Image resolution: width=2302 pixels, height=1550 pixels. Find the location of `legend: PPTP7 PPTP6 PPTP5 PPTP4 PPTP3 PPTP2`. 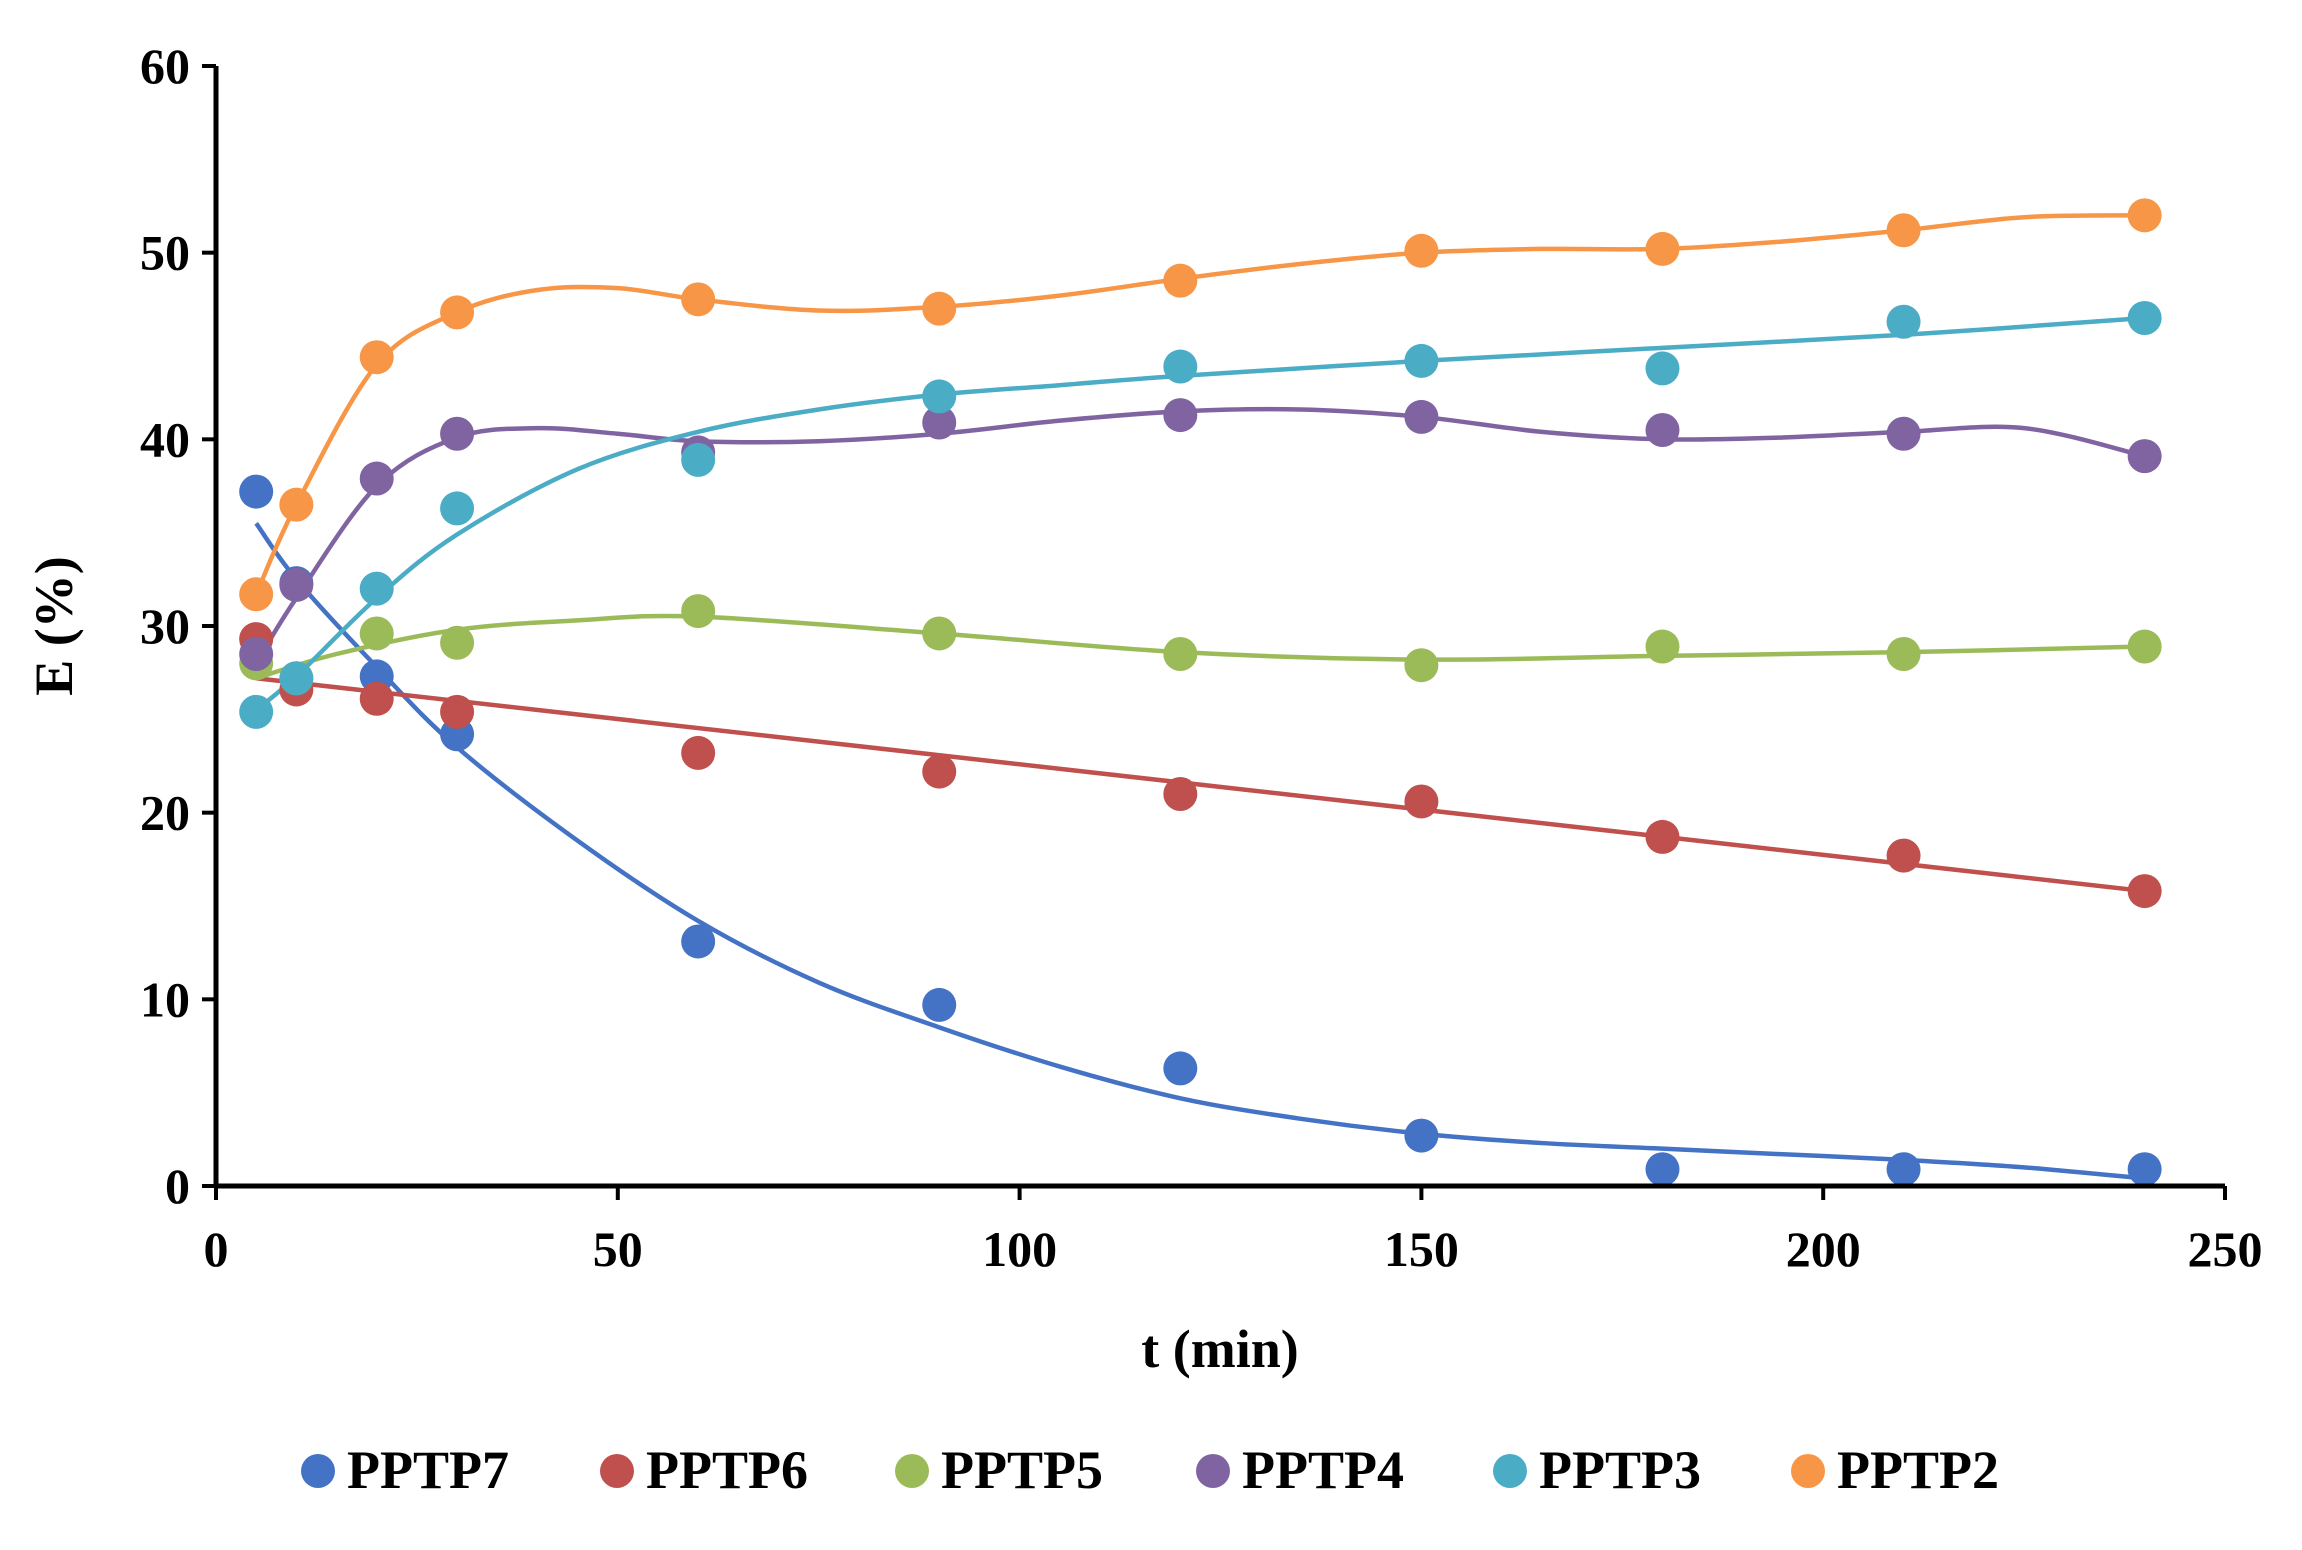

legend: PPTP7 PPTP6 PPTP5 PPTP4 PPTP3 PPTP2 is located at coordinates (1150, 1470).